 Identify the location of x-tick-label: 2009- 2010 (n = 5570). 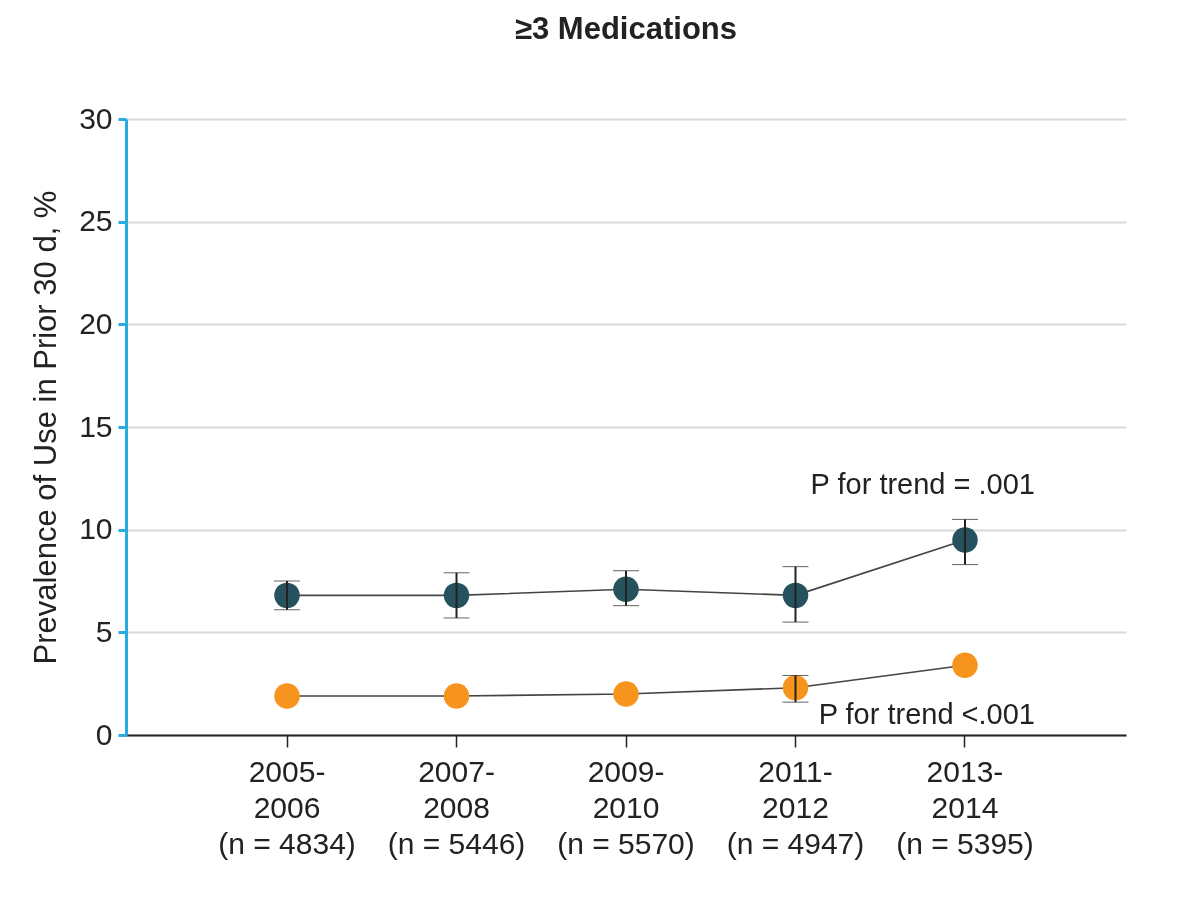
(626, 807).